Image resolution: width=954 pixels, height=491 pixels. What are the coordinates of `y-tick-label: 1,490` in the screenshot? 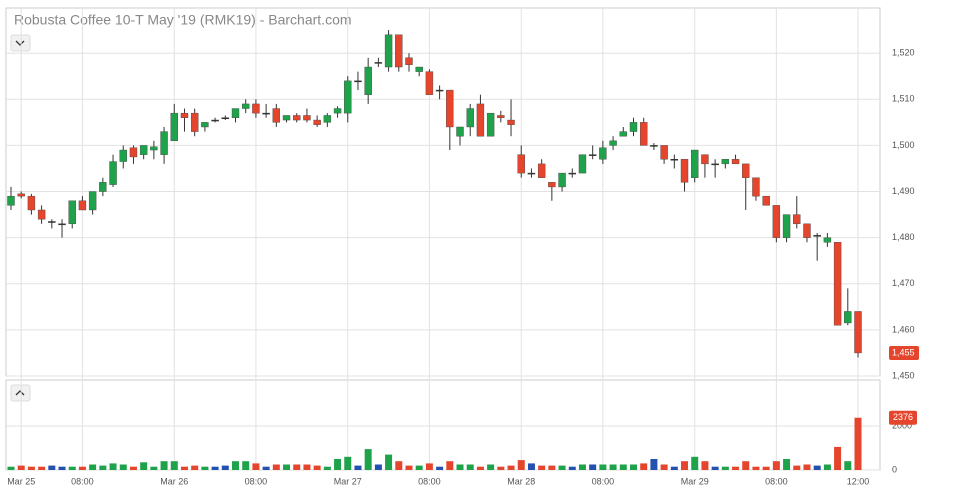 It's located at (903, 191).